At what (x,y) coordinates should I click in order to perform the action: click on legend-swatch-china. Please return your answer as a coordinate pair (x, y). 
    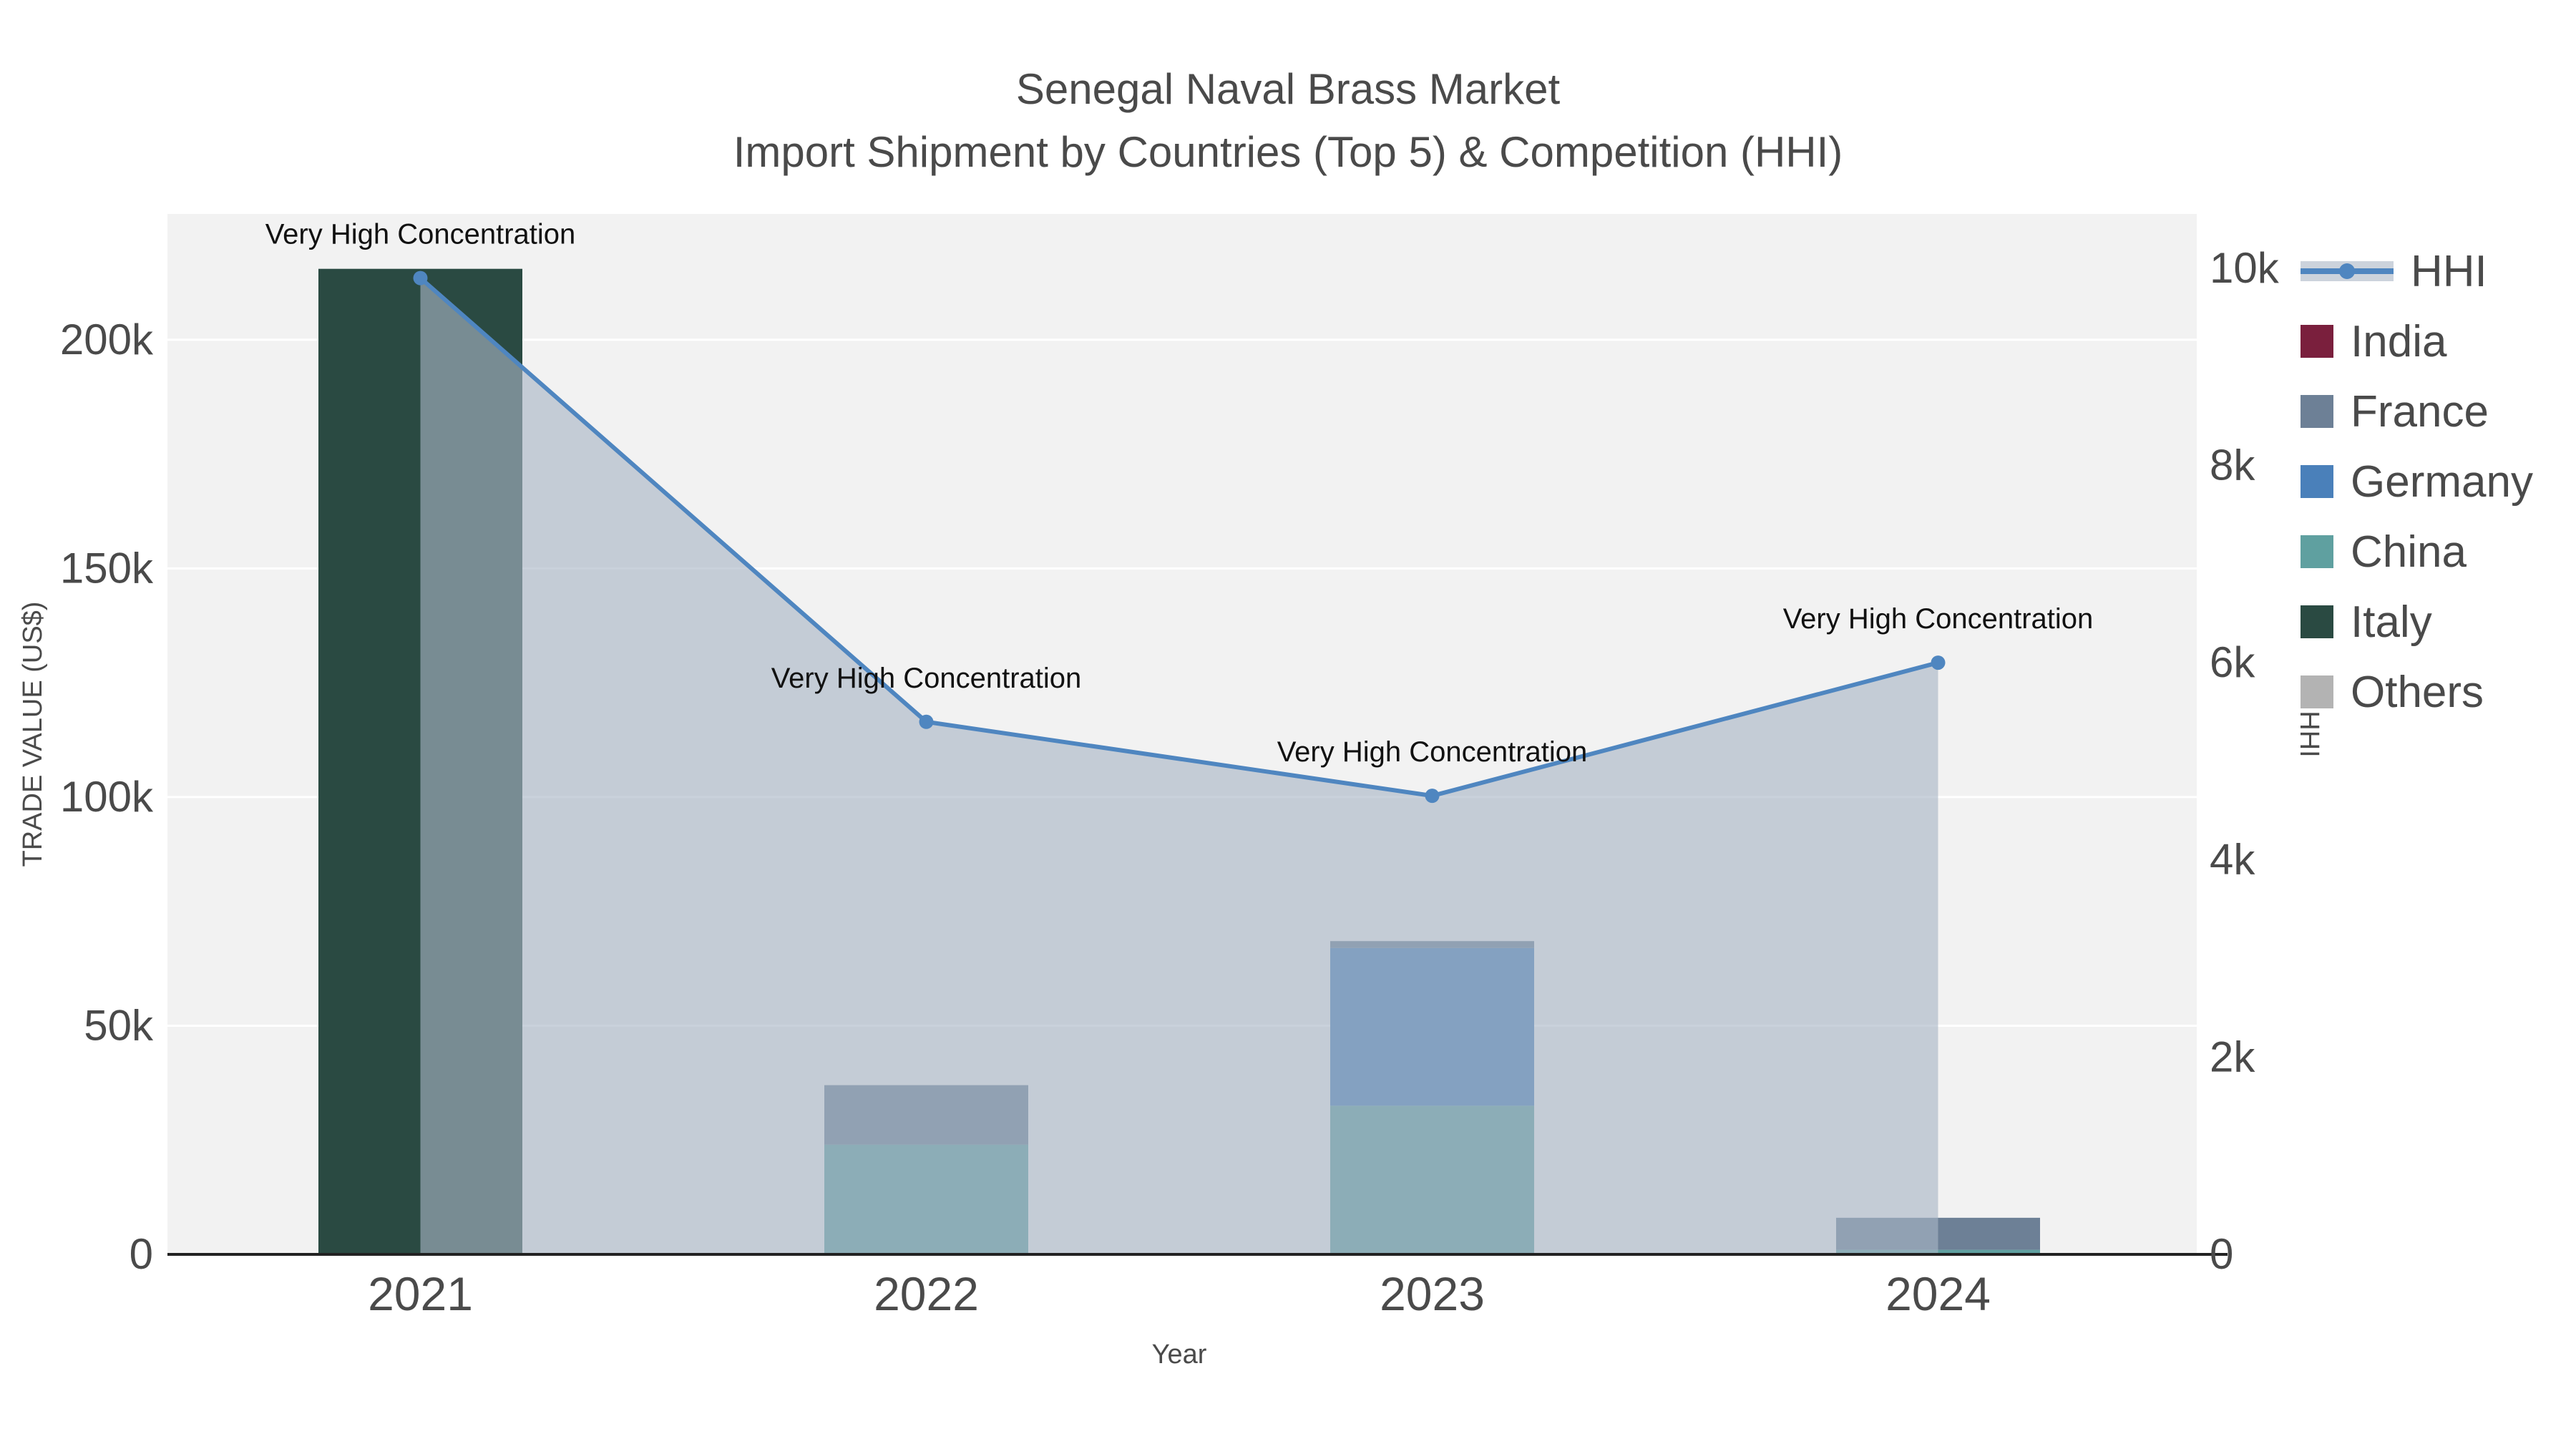
    Looking at the image, I should click on (2317, 551).